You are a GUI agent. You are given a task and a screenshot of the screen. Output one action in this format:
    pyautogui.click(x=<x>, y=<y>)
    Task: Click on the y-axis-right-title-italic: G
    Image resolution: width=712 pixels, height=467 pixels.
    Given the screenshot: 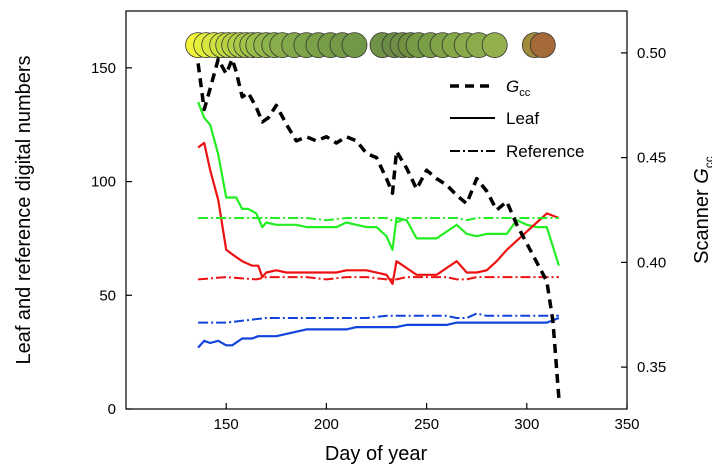 What is the action you would take?
    pyautogui.click(x=701, y=176)
    